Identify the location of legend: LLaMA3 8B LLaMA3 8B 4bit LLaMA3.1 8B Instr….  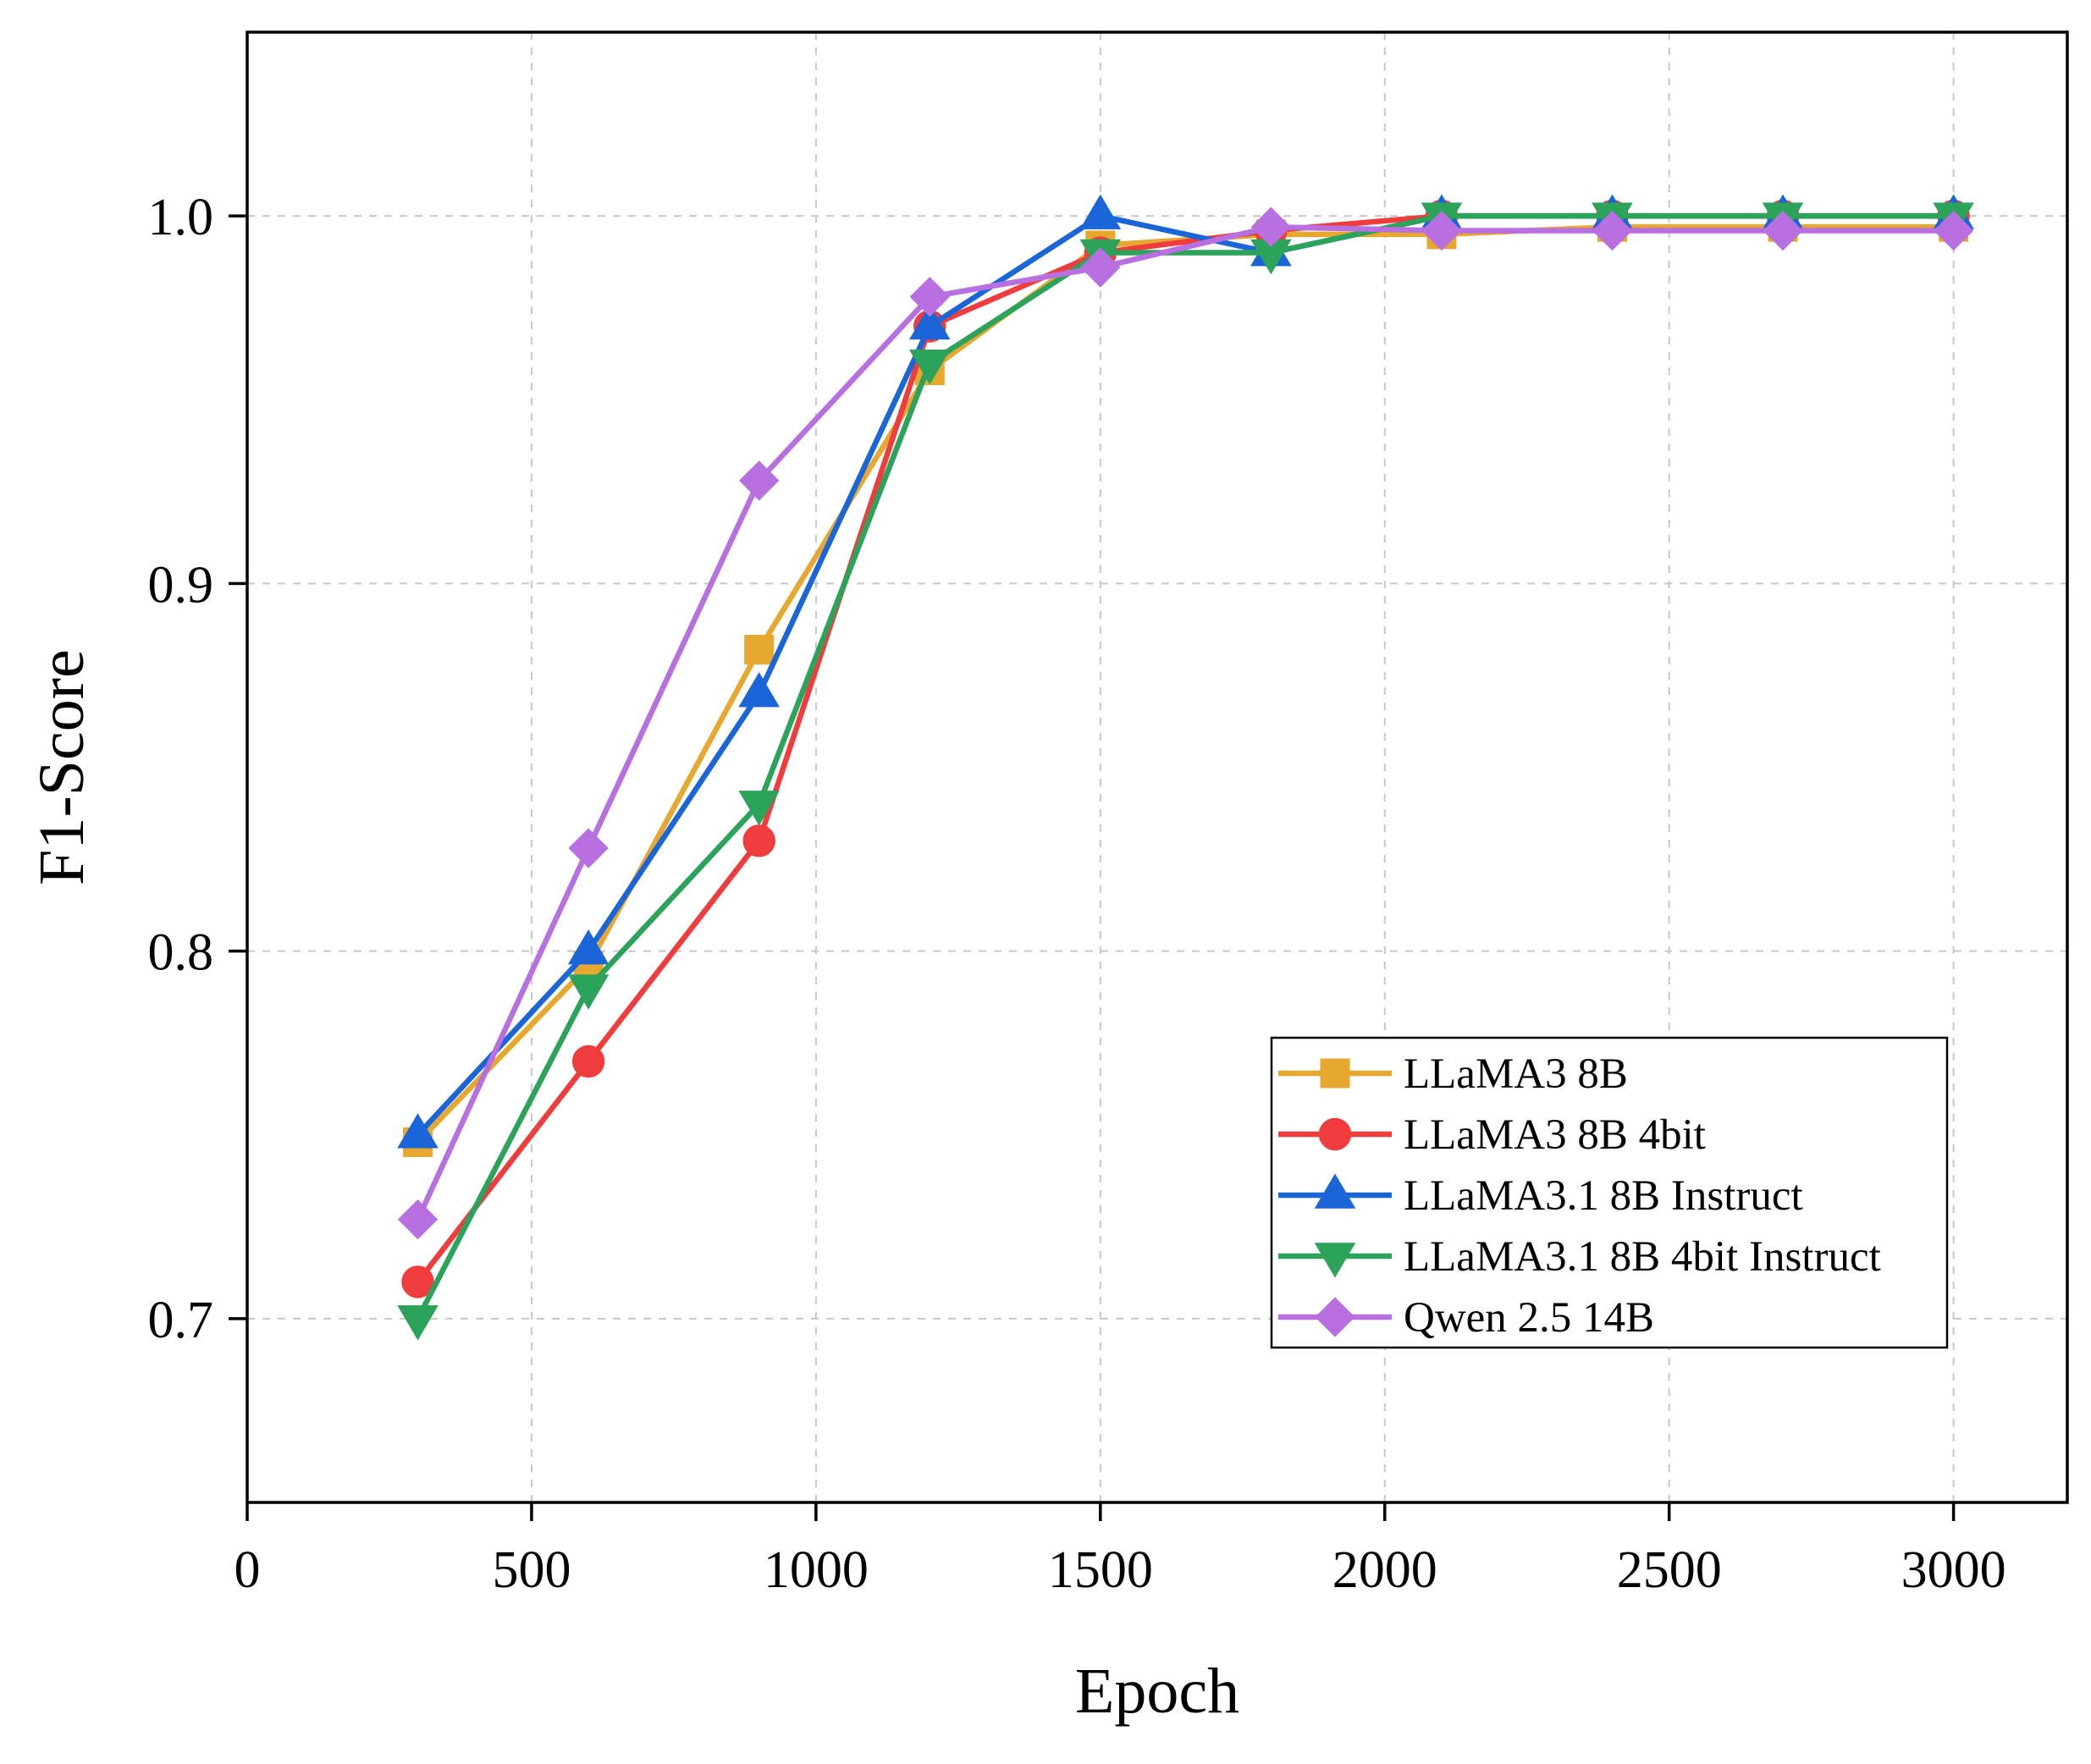
(1609, 1192).